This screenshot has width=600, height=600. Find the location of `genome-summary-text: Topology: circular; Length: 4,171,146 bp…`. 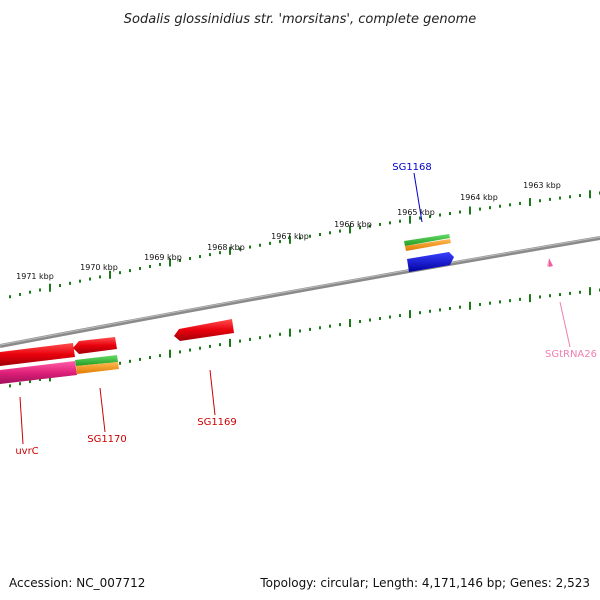

genome-summary-text: Topology: circular; Length: 4,171,146 bp… is located at coordinates (425, 583).